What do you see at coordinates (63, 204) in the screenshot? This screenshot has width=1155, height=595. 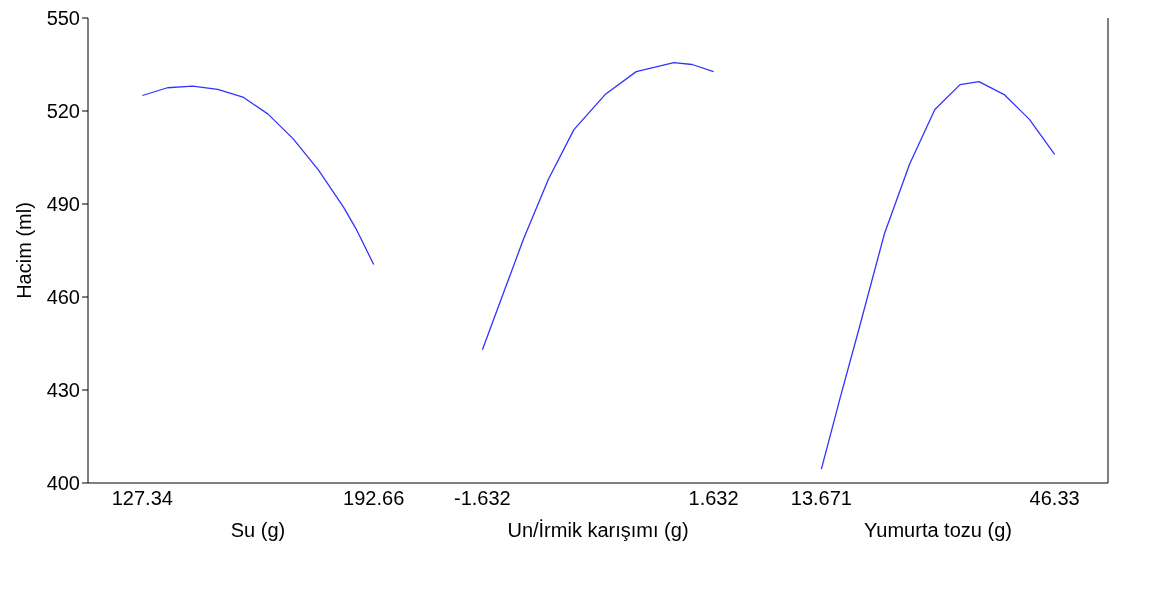 I see `y-tick-label: 490` at bounding box center [63, 204].